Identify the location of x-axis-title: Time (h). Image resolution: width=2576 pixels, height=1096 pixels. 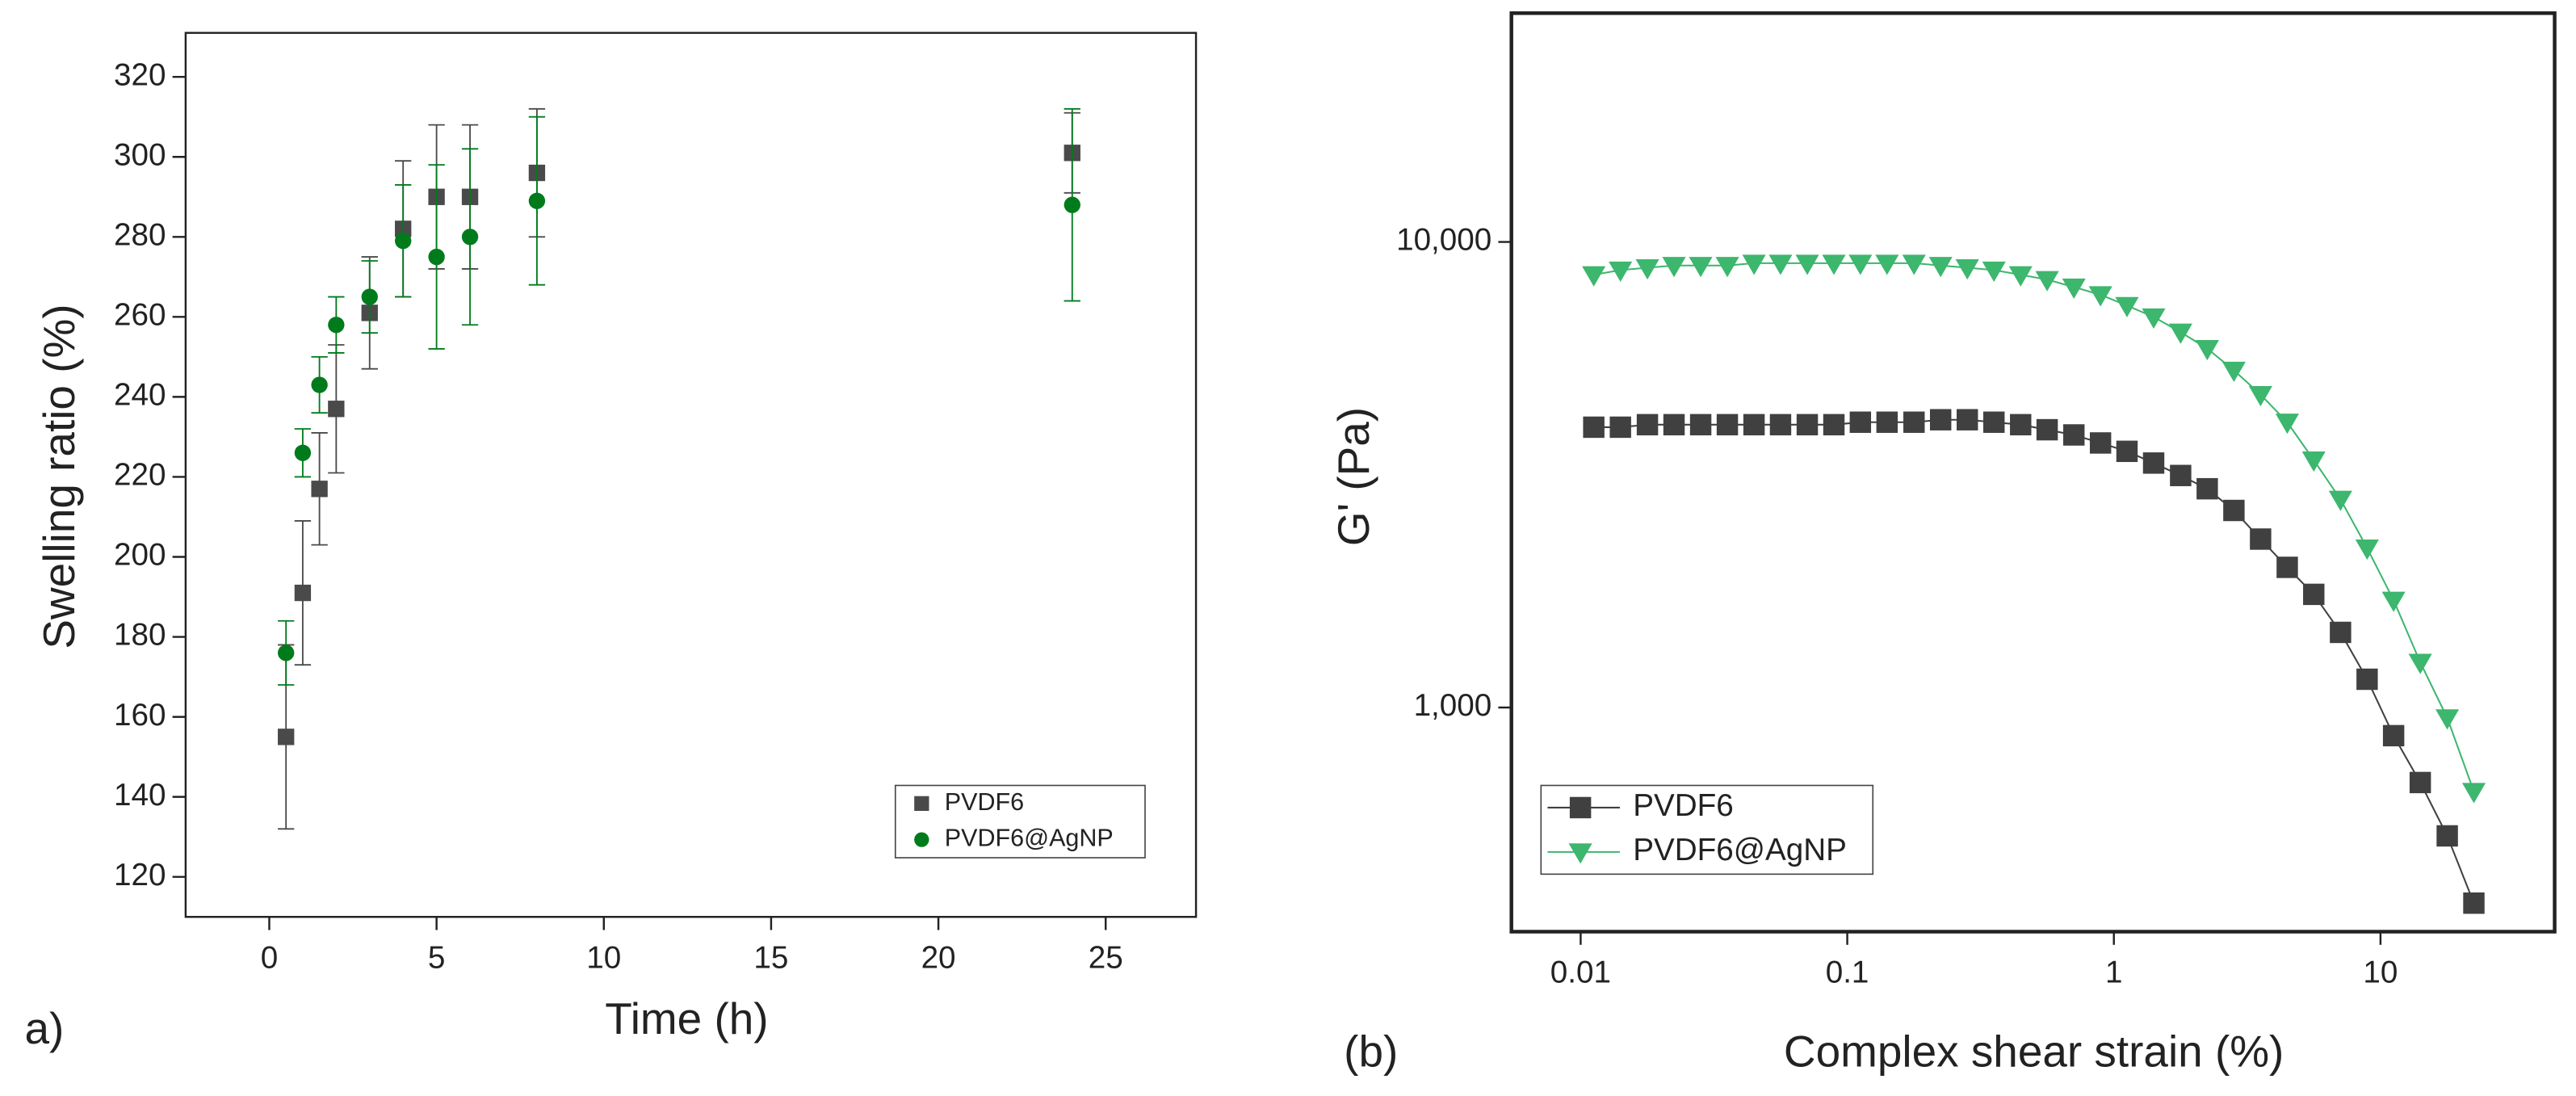
(686, 1018).